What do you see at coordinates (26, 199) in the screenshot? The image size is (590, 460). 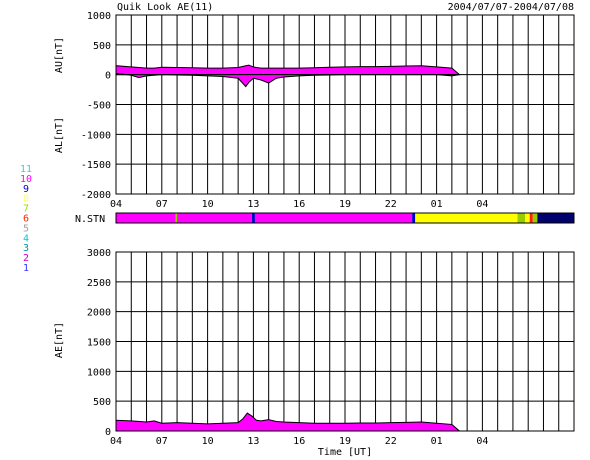 I see `legend-entry: 8` at bounding box center [26, 199].